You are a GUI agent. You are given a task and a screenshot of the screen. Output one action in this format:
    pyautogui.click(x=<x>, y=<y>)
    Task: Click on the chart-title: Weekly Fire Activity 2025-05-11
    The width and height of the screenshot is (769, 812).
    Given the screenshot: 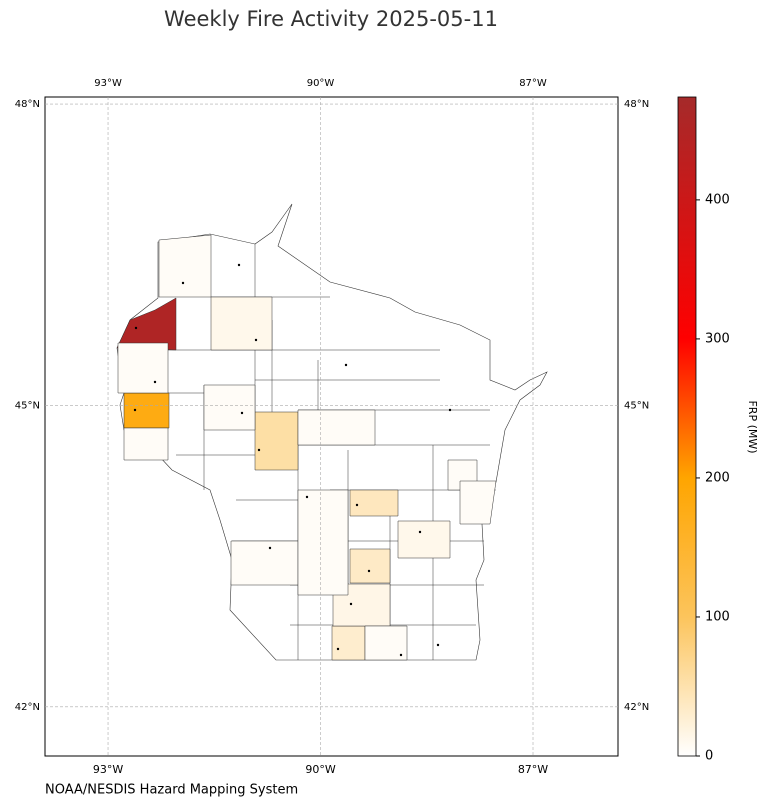 What is the action you would take?
    pyautogui.click(x=331, y=19)
    